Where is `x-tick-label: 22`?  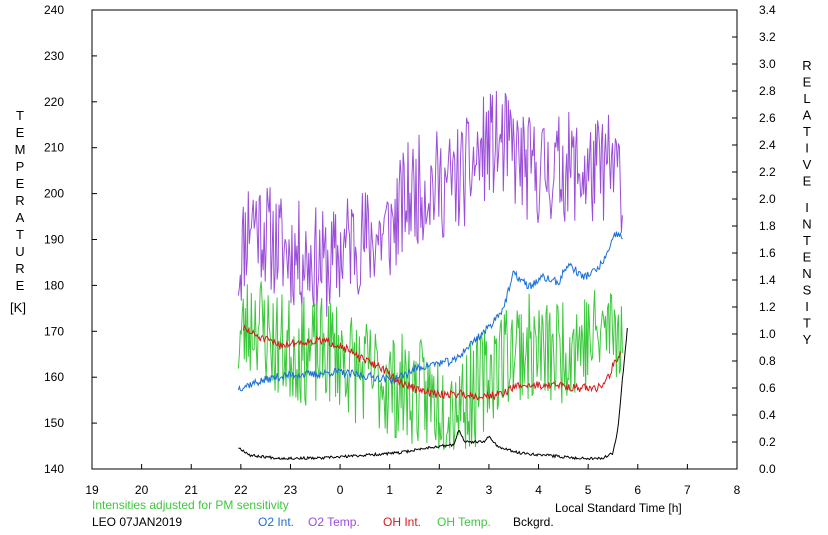
x-tick-label: 22 is located at coordinates (241, 490).